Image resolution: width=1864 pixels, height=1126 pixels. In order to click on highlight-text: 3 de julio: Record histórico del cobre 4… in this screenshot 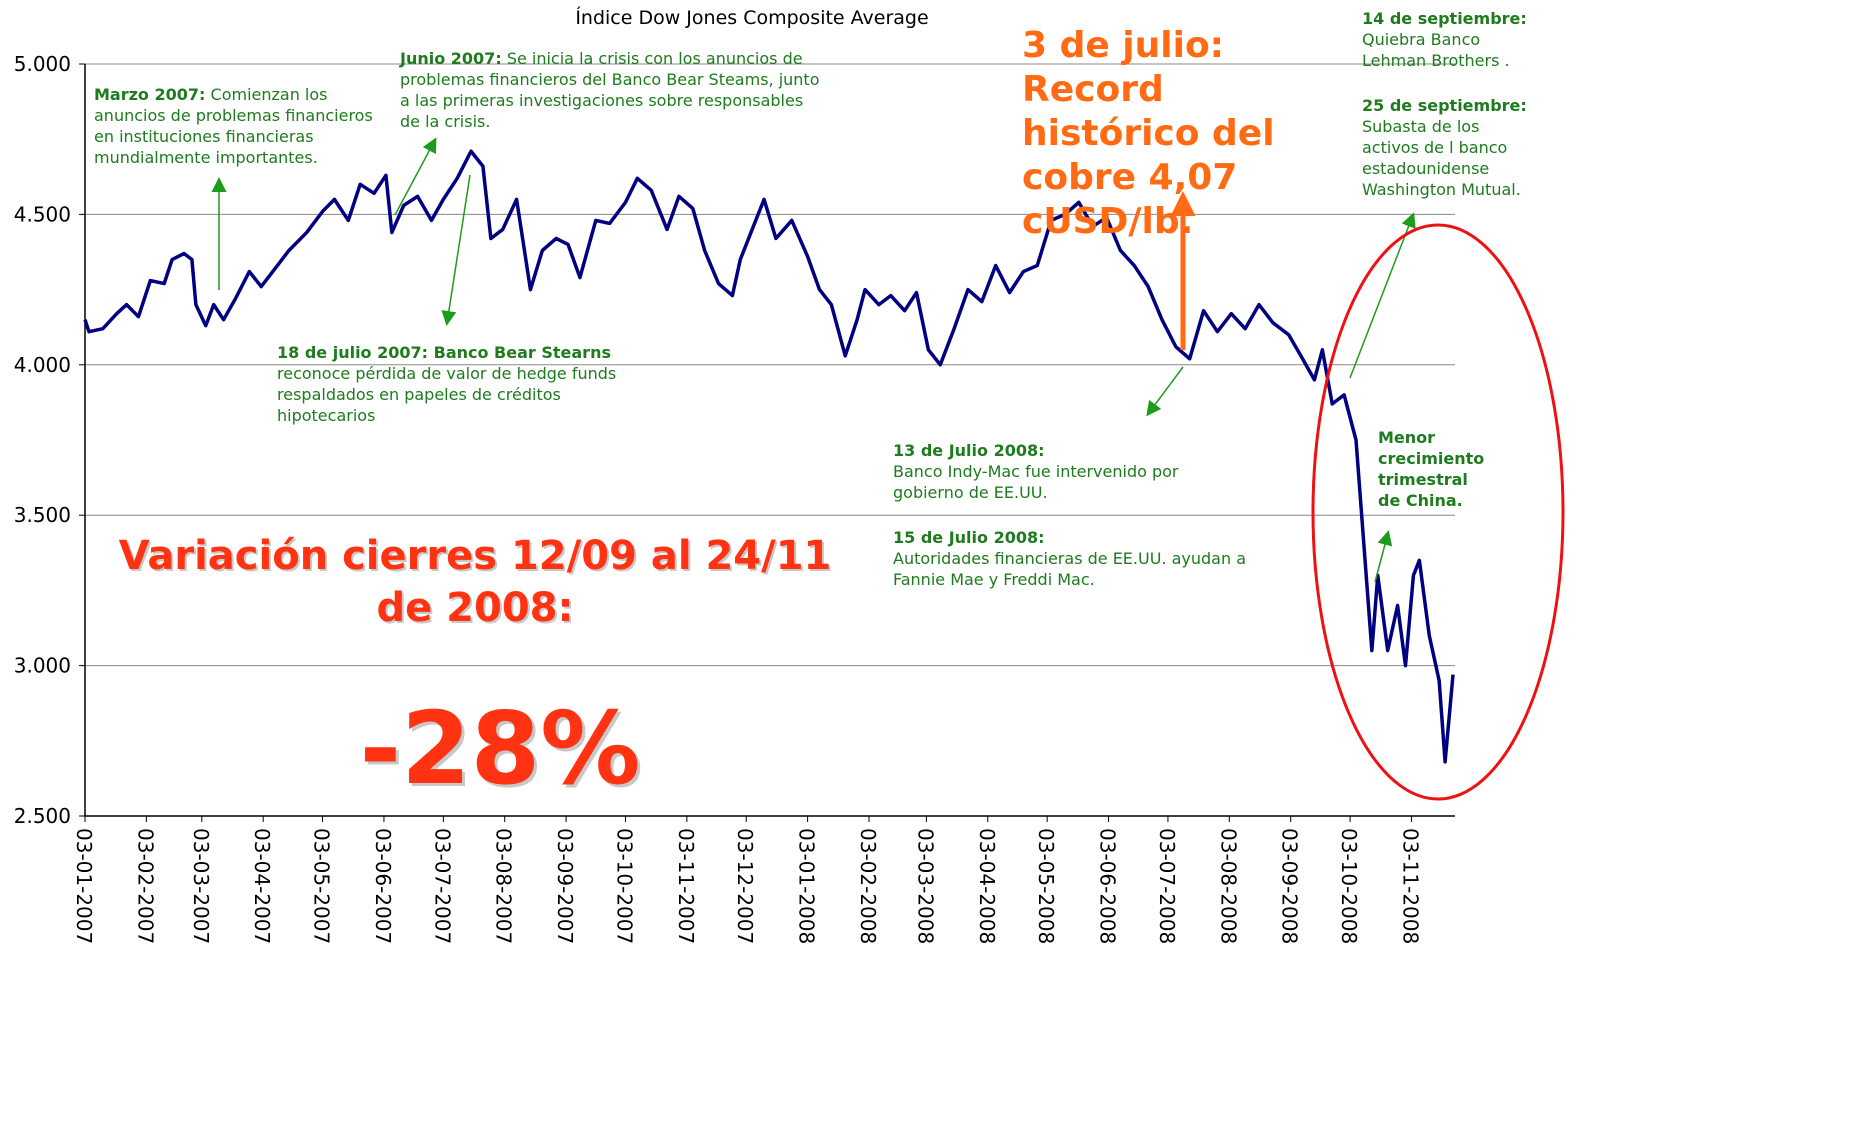, I will do `click(1148, 133)`.